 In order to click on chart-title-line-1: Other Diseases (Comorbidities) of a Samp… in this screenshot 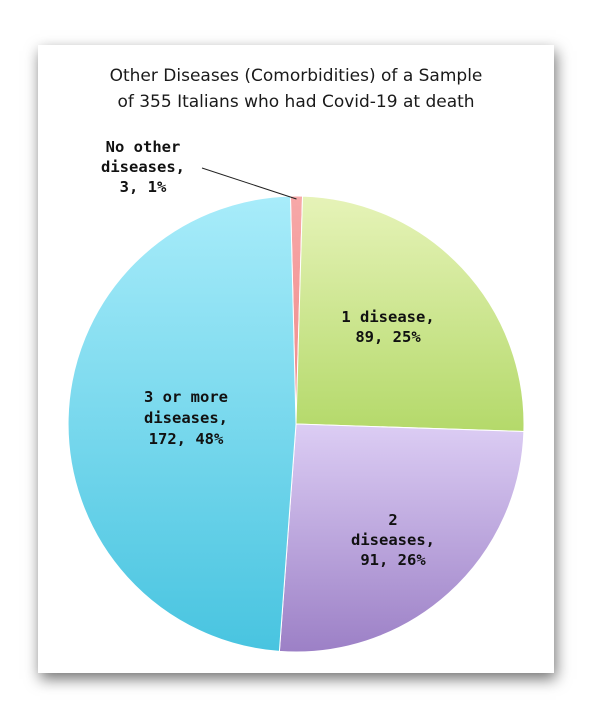, I will do `click(296, 76)`.